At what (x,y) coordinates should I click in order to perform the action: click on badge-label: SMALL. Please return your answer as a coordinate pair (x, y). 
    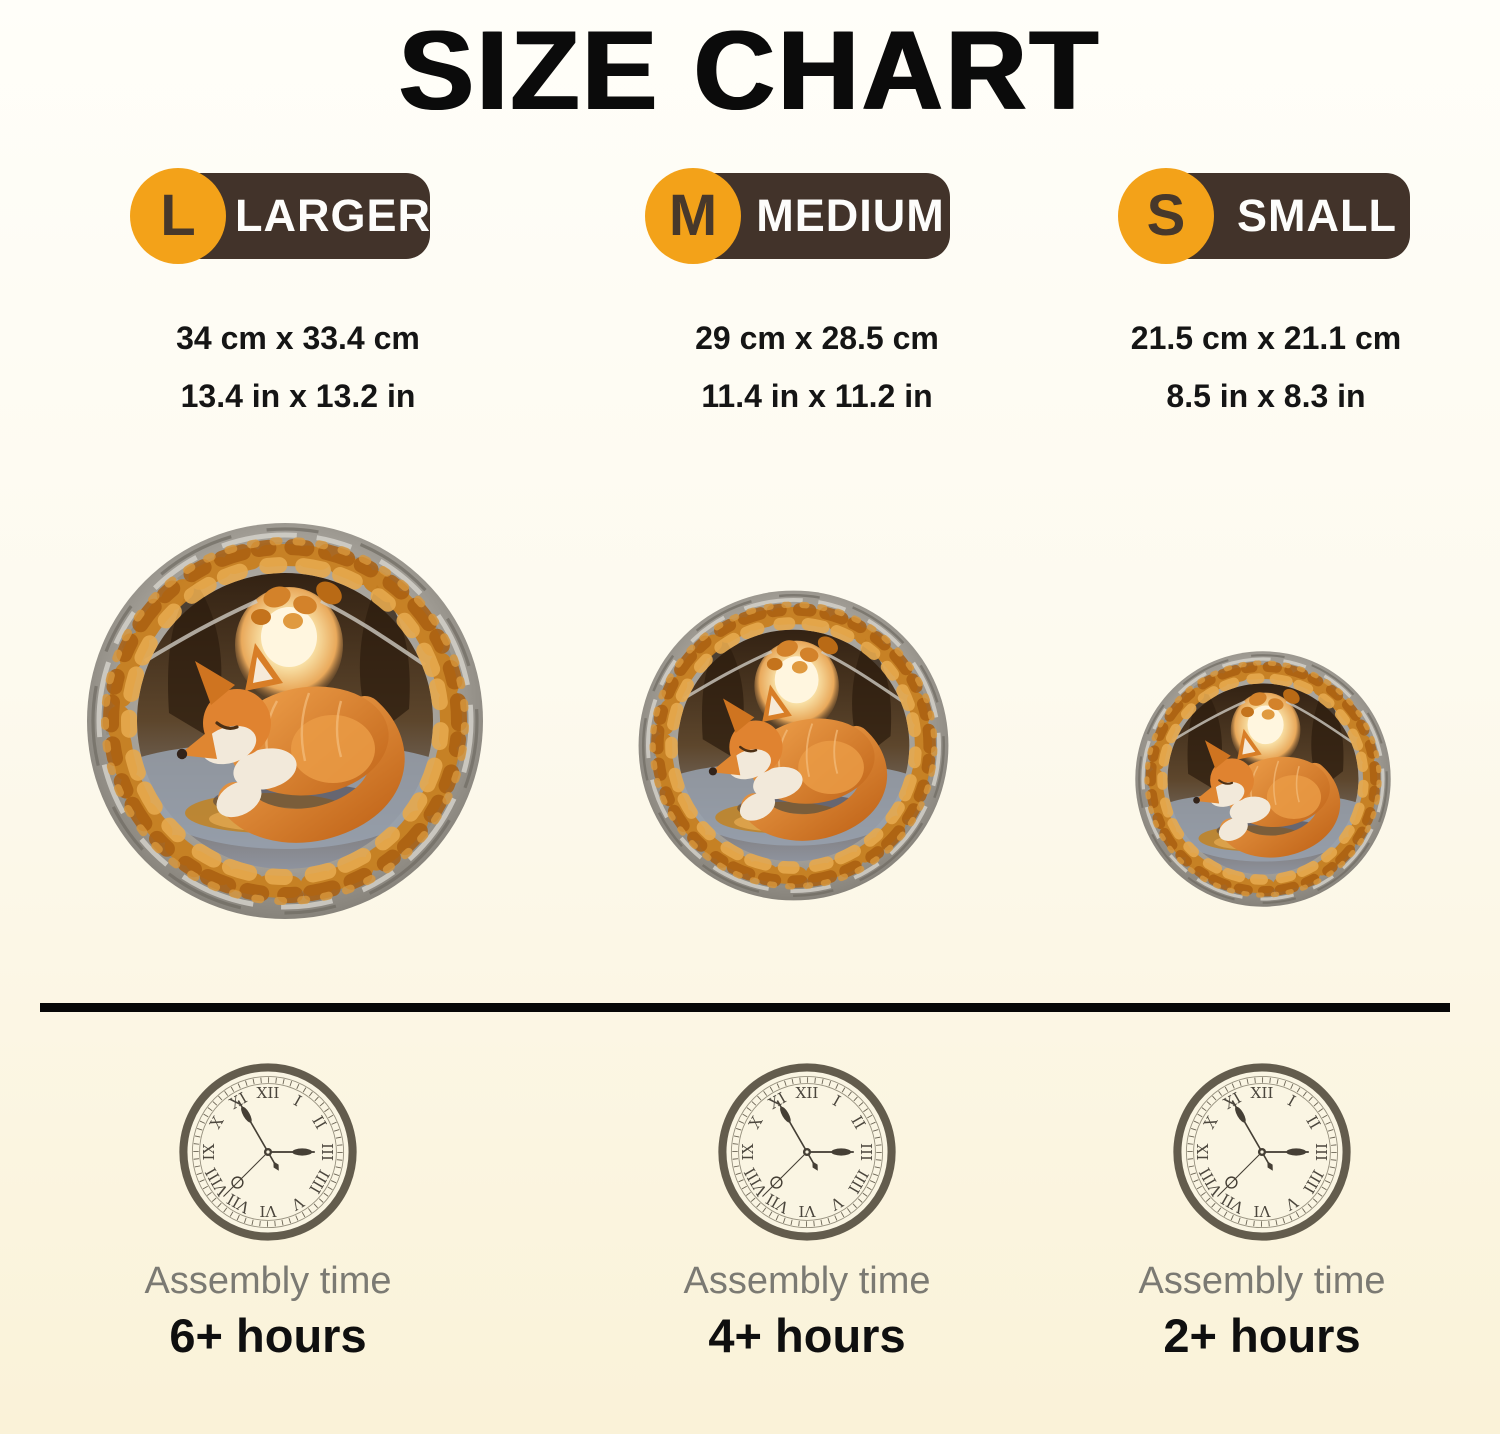
    Looking at the image, I should click on (1317, 215).